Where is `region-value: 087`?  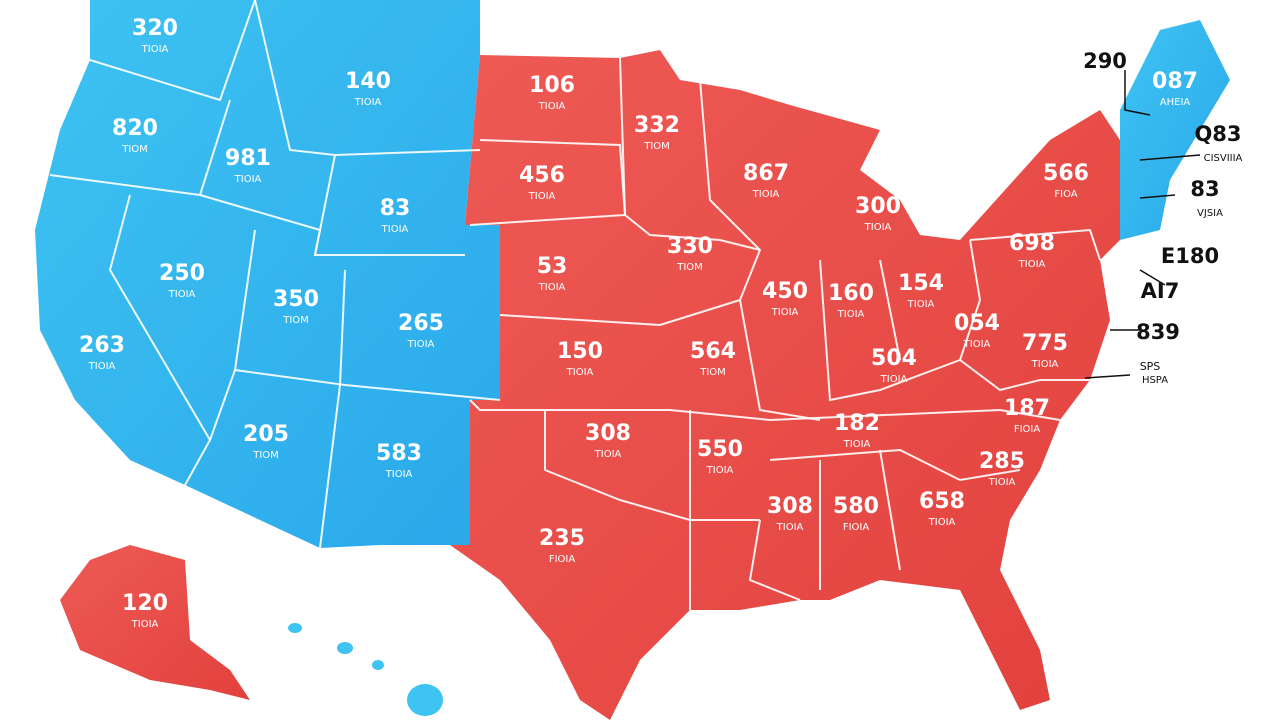 region-value: 087 is located at coordinates (1175, 81).